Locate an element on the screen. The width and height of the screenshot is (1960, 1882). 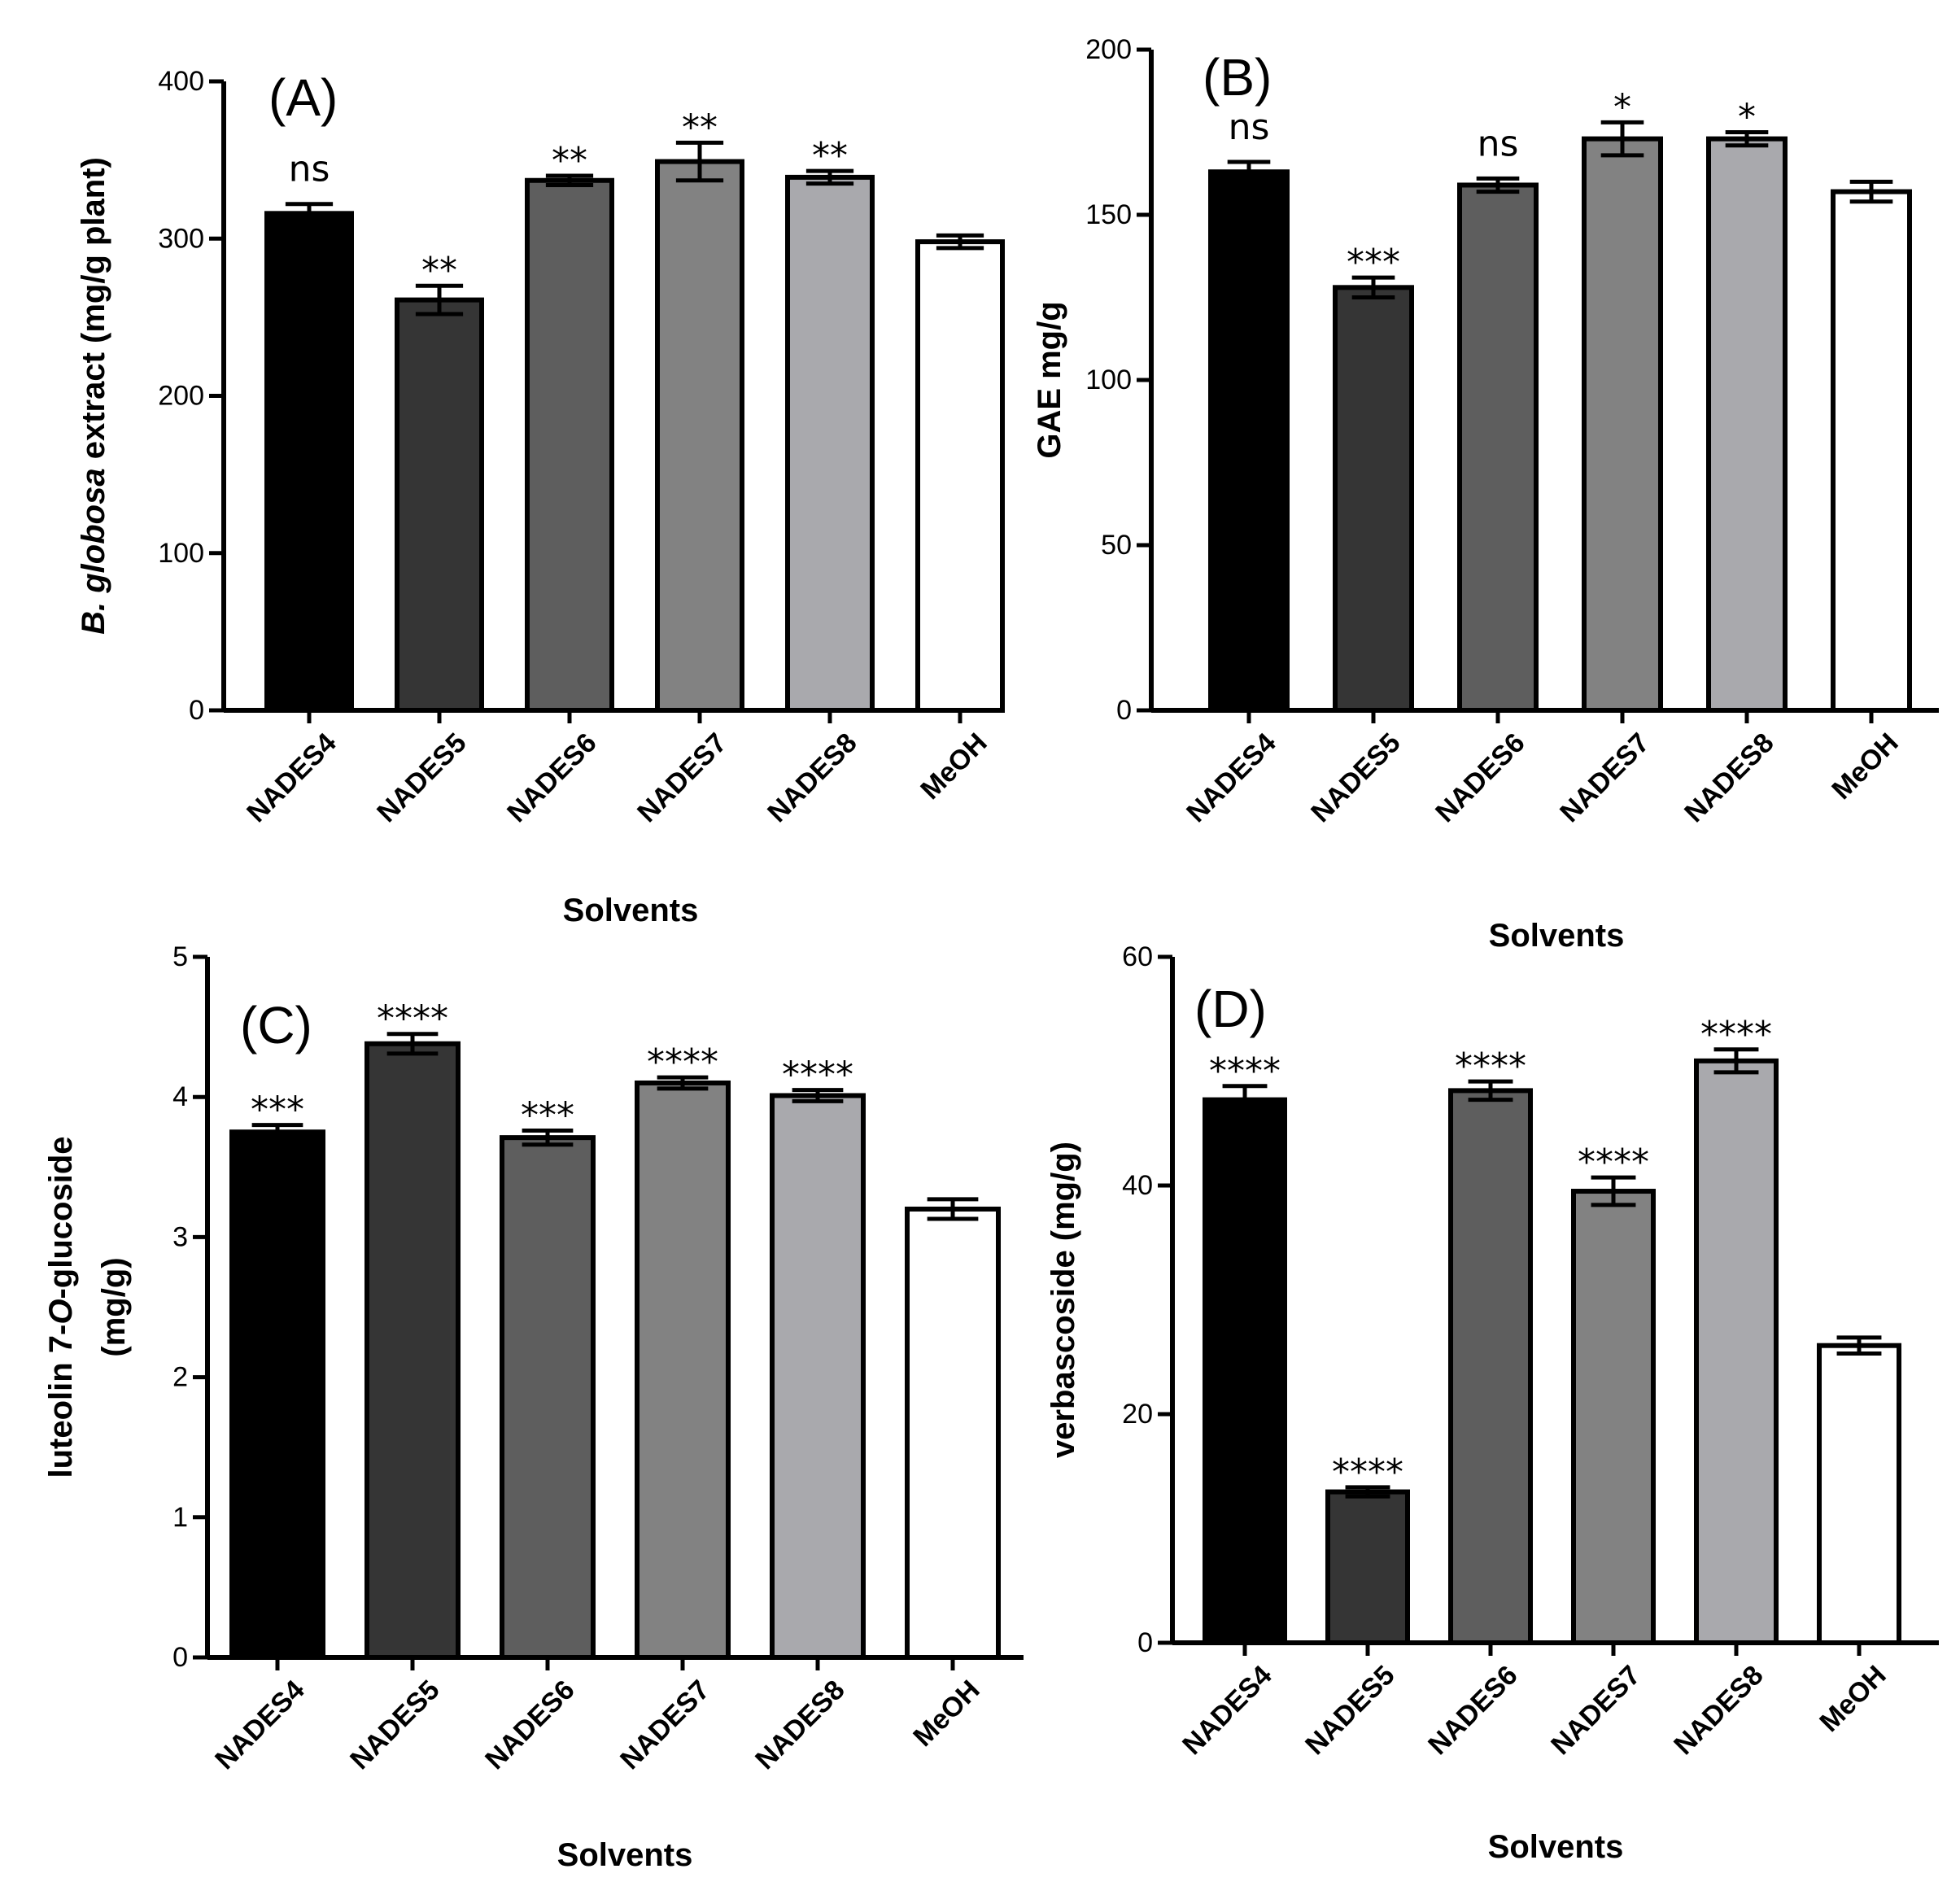
panel-c-y-tick-label-2: 2 is located at coordinates (180, 1377).